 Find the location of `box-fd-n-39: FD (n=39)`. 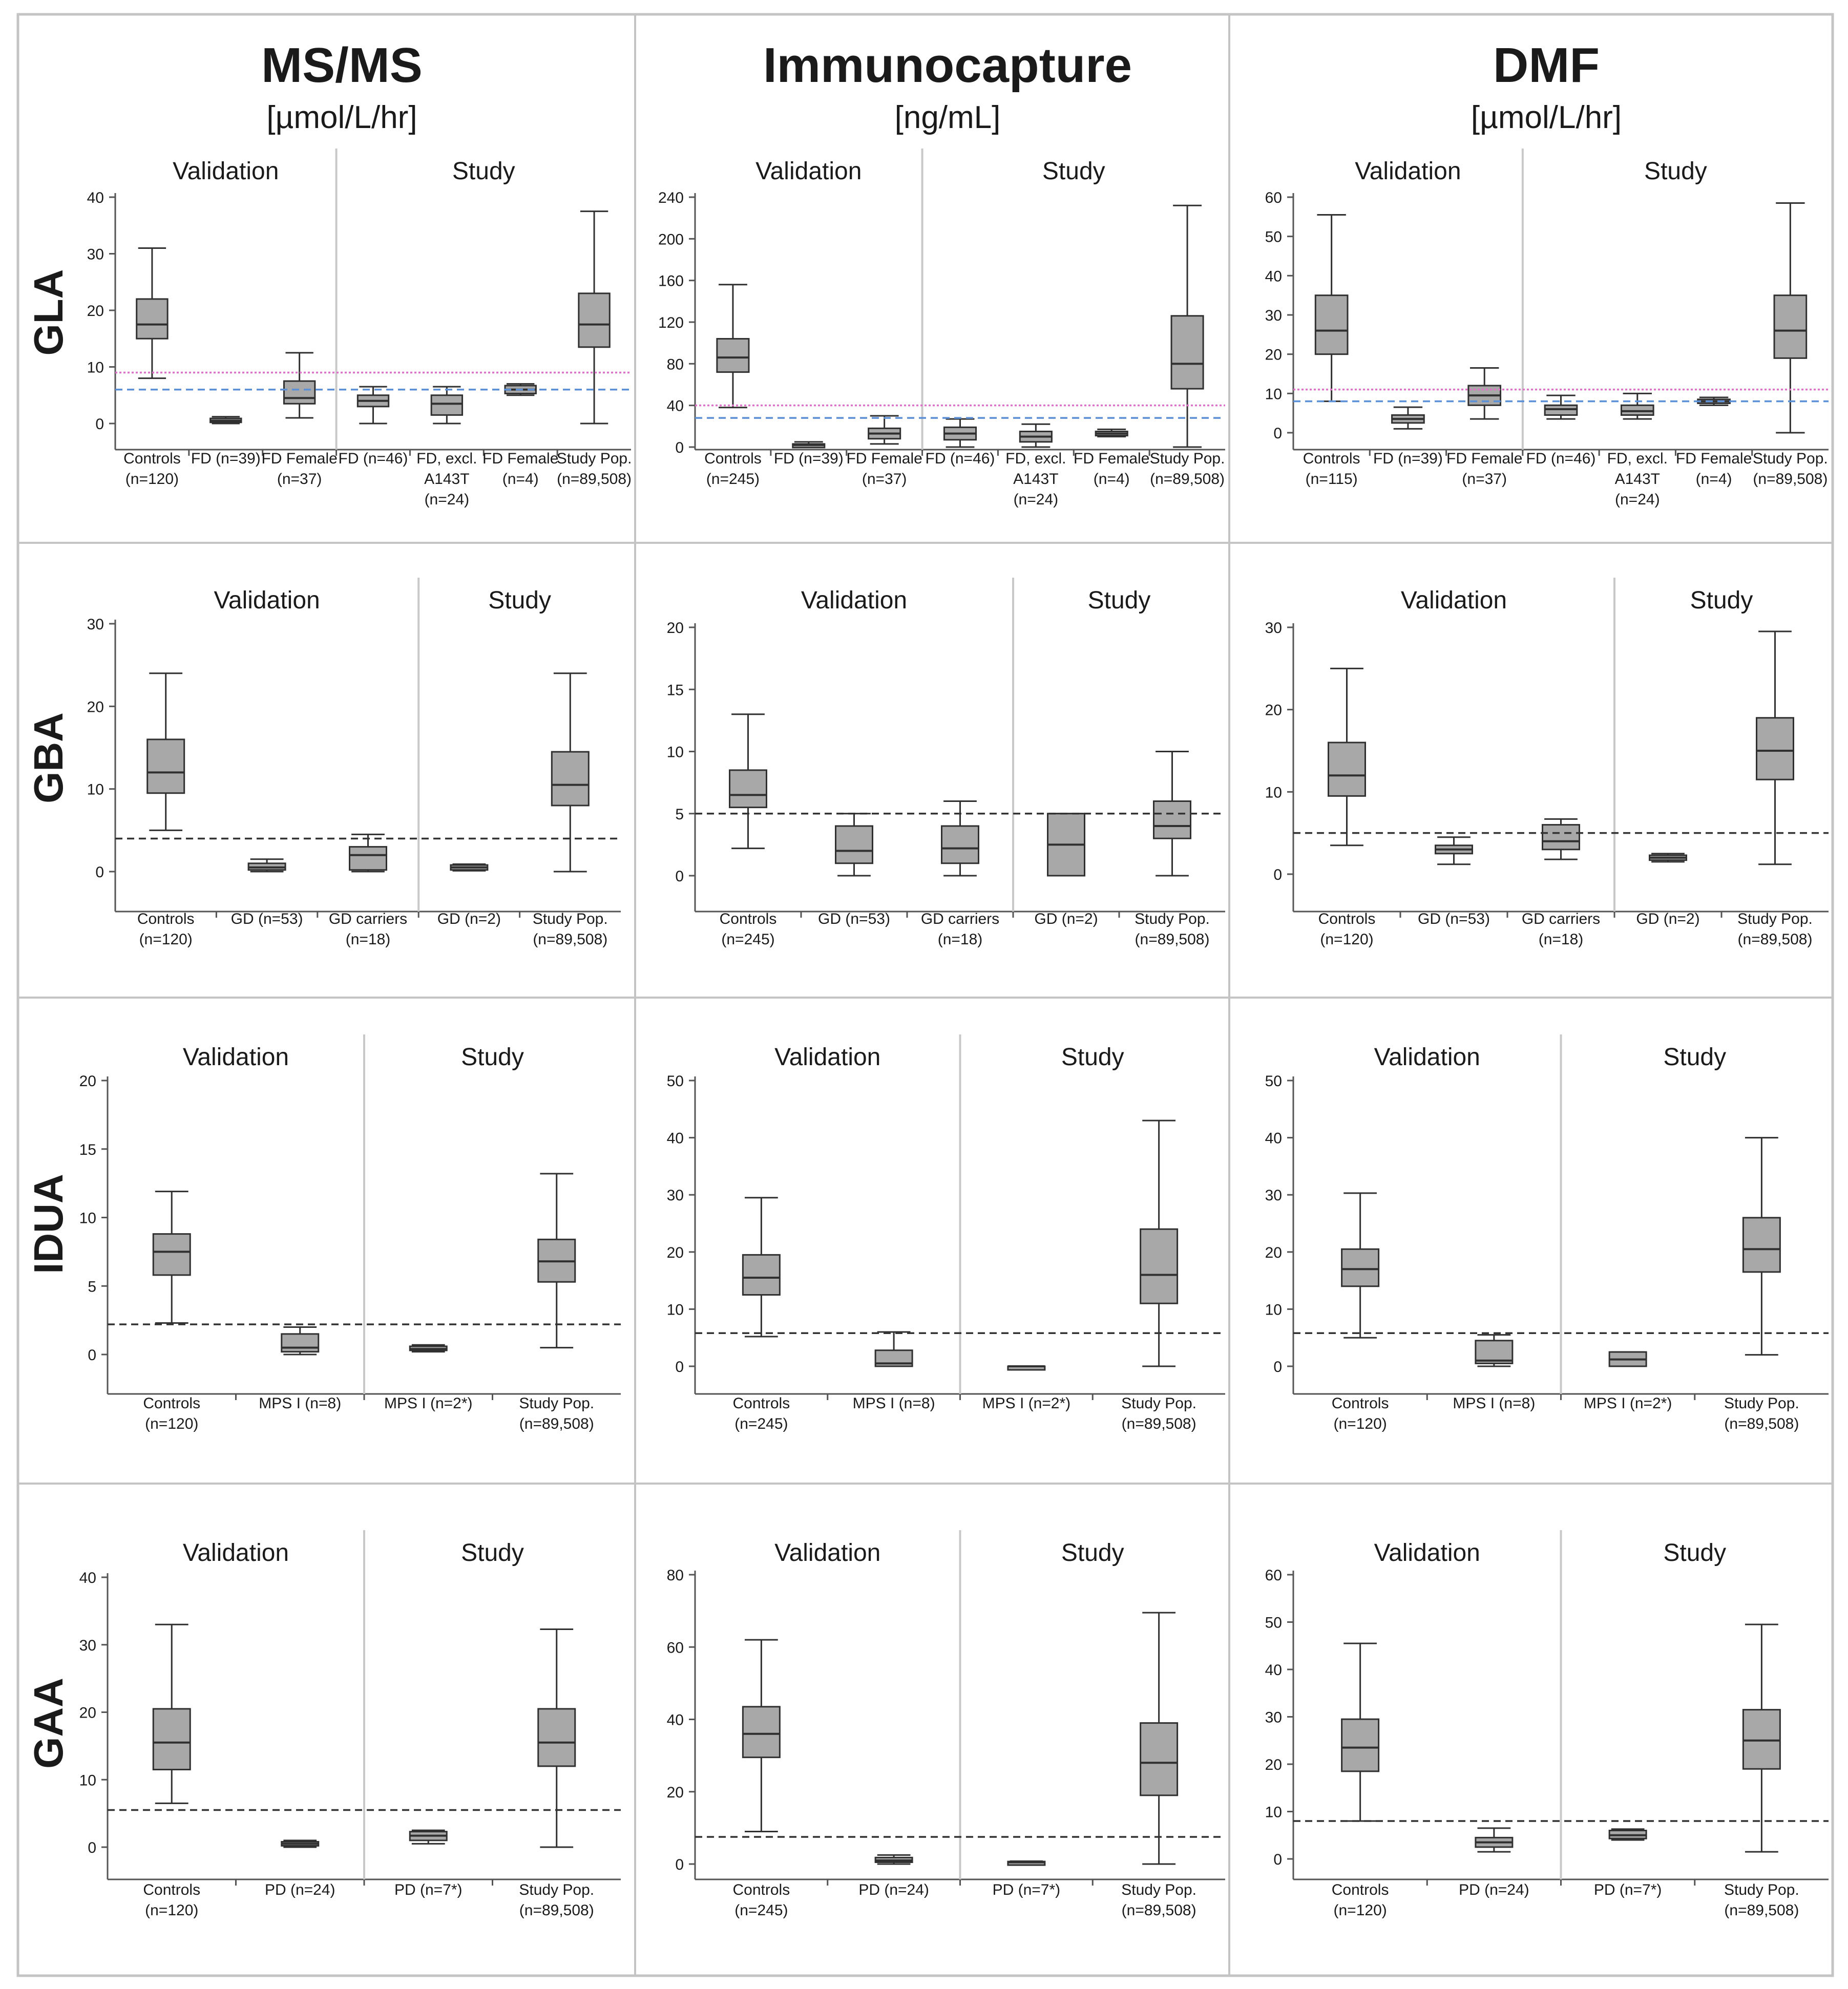

box-fd-n-39: FD (n=39) is located at coordinates (226, 441).